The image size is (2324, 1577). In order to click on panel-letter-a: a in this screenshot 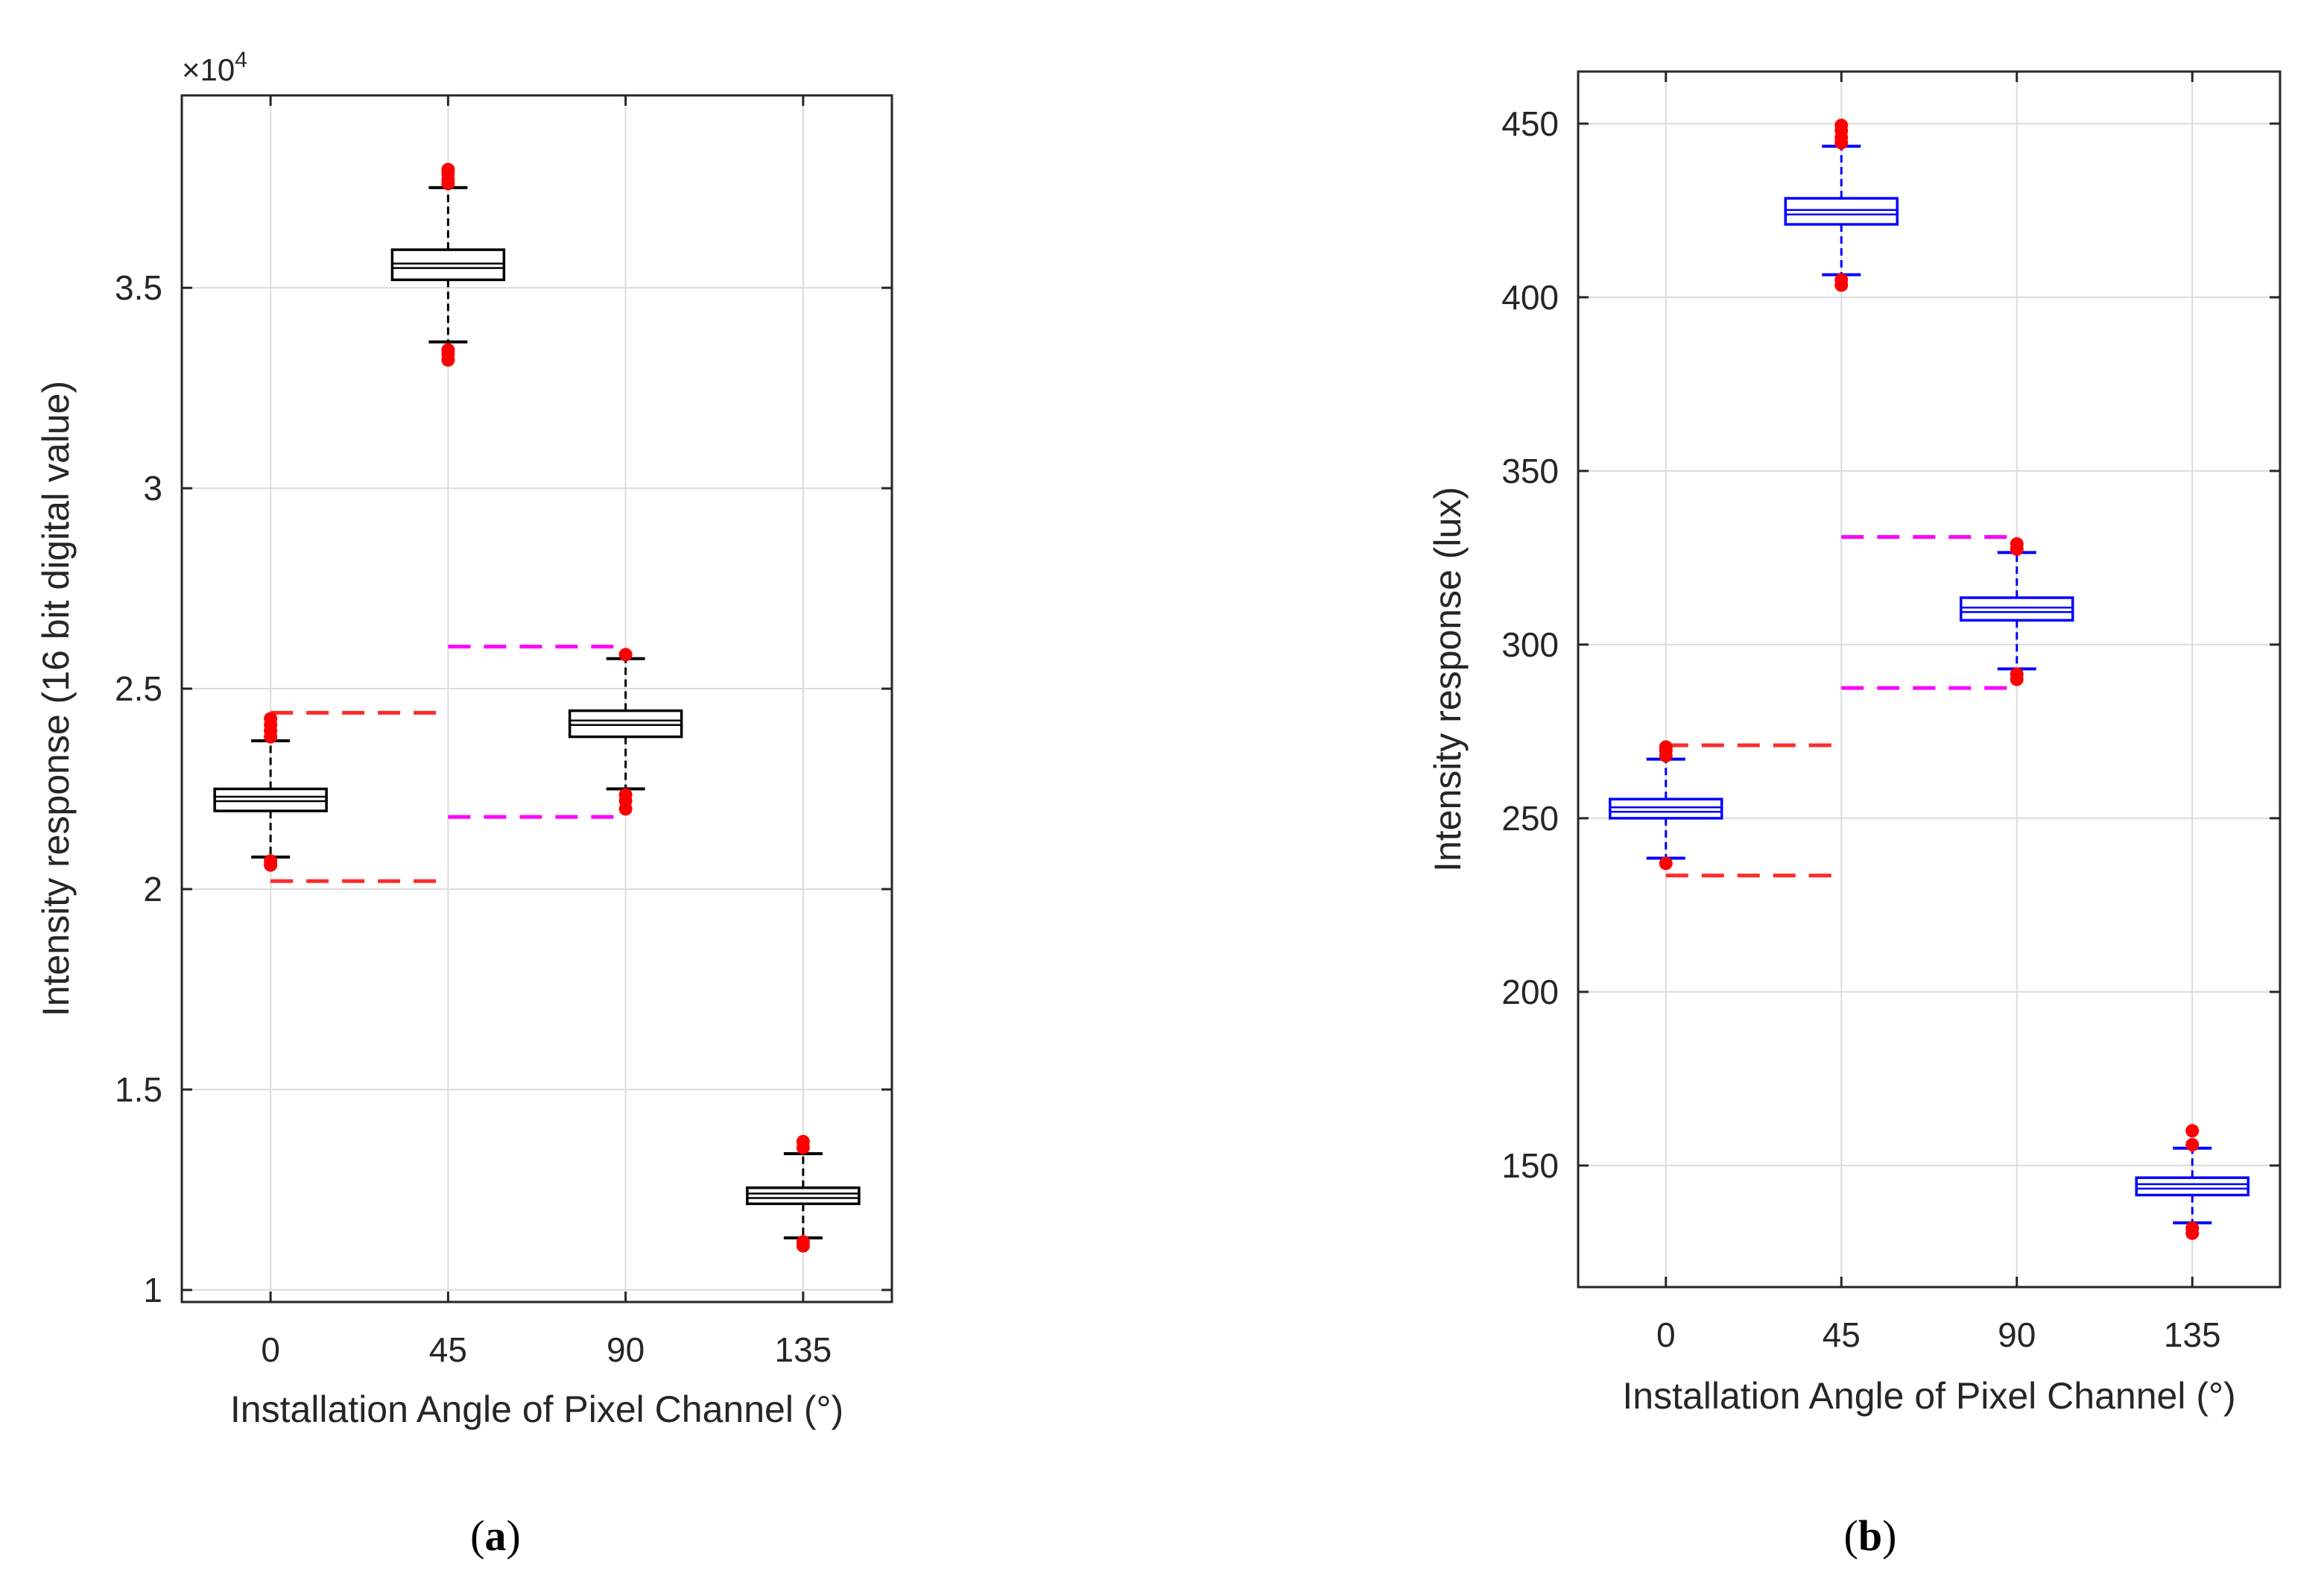, I will do `click(496, 1535)`.